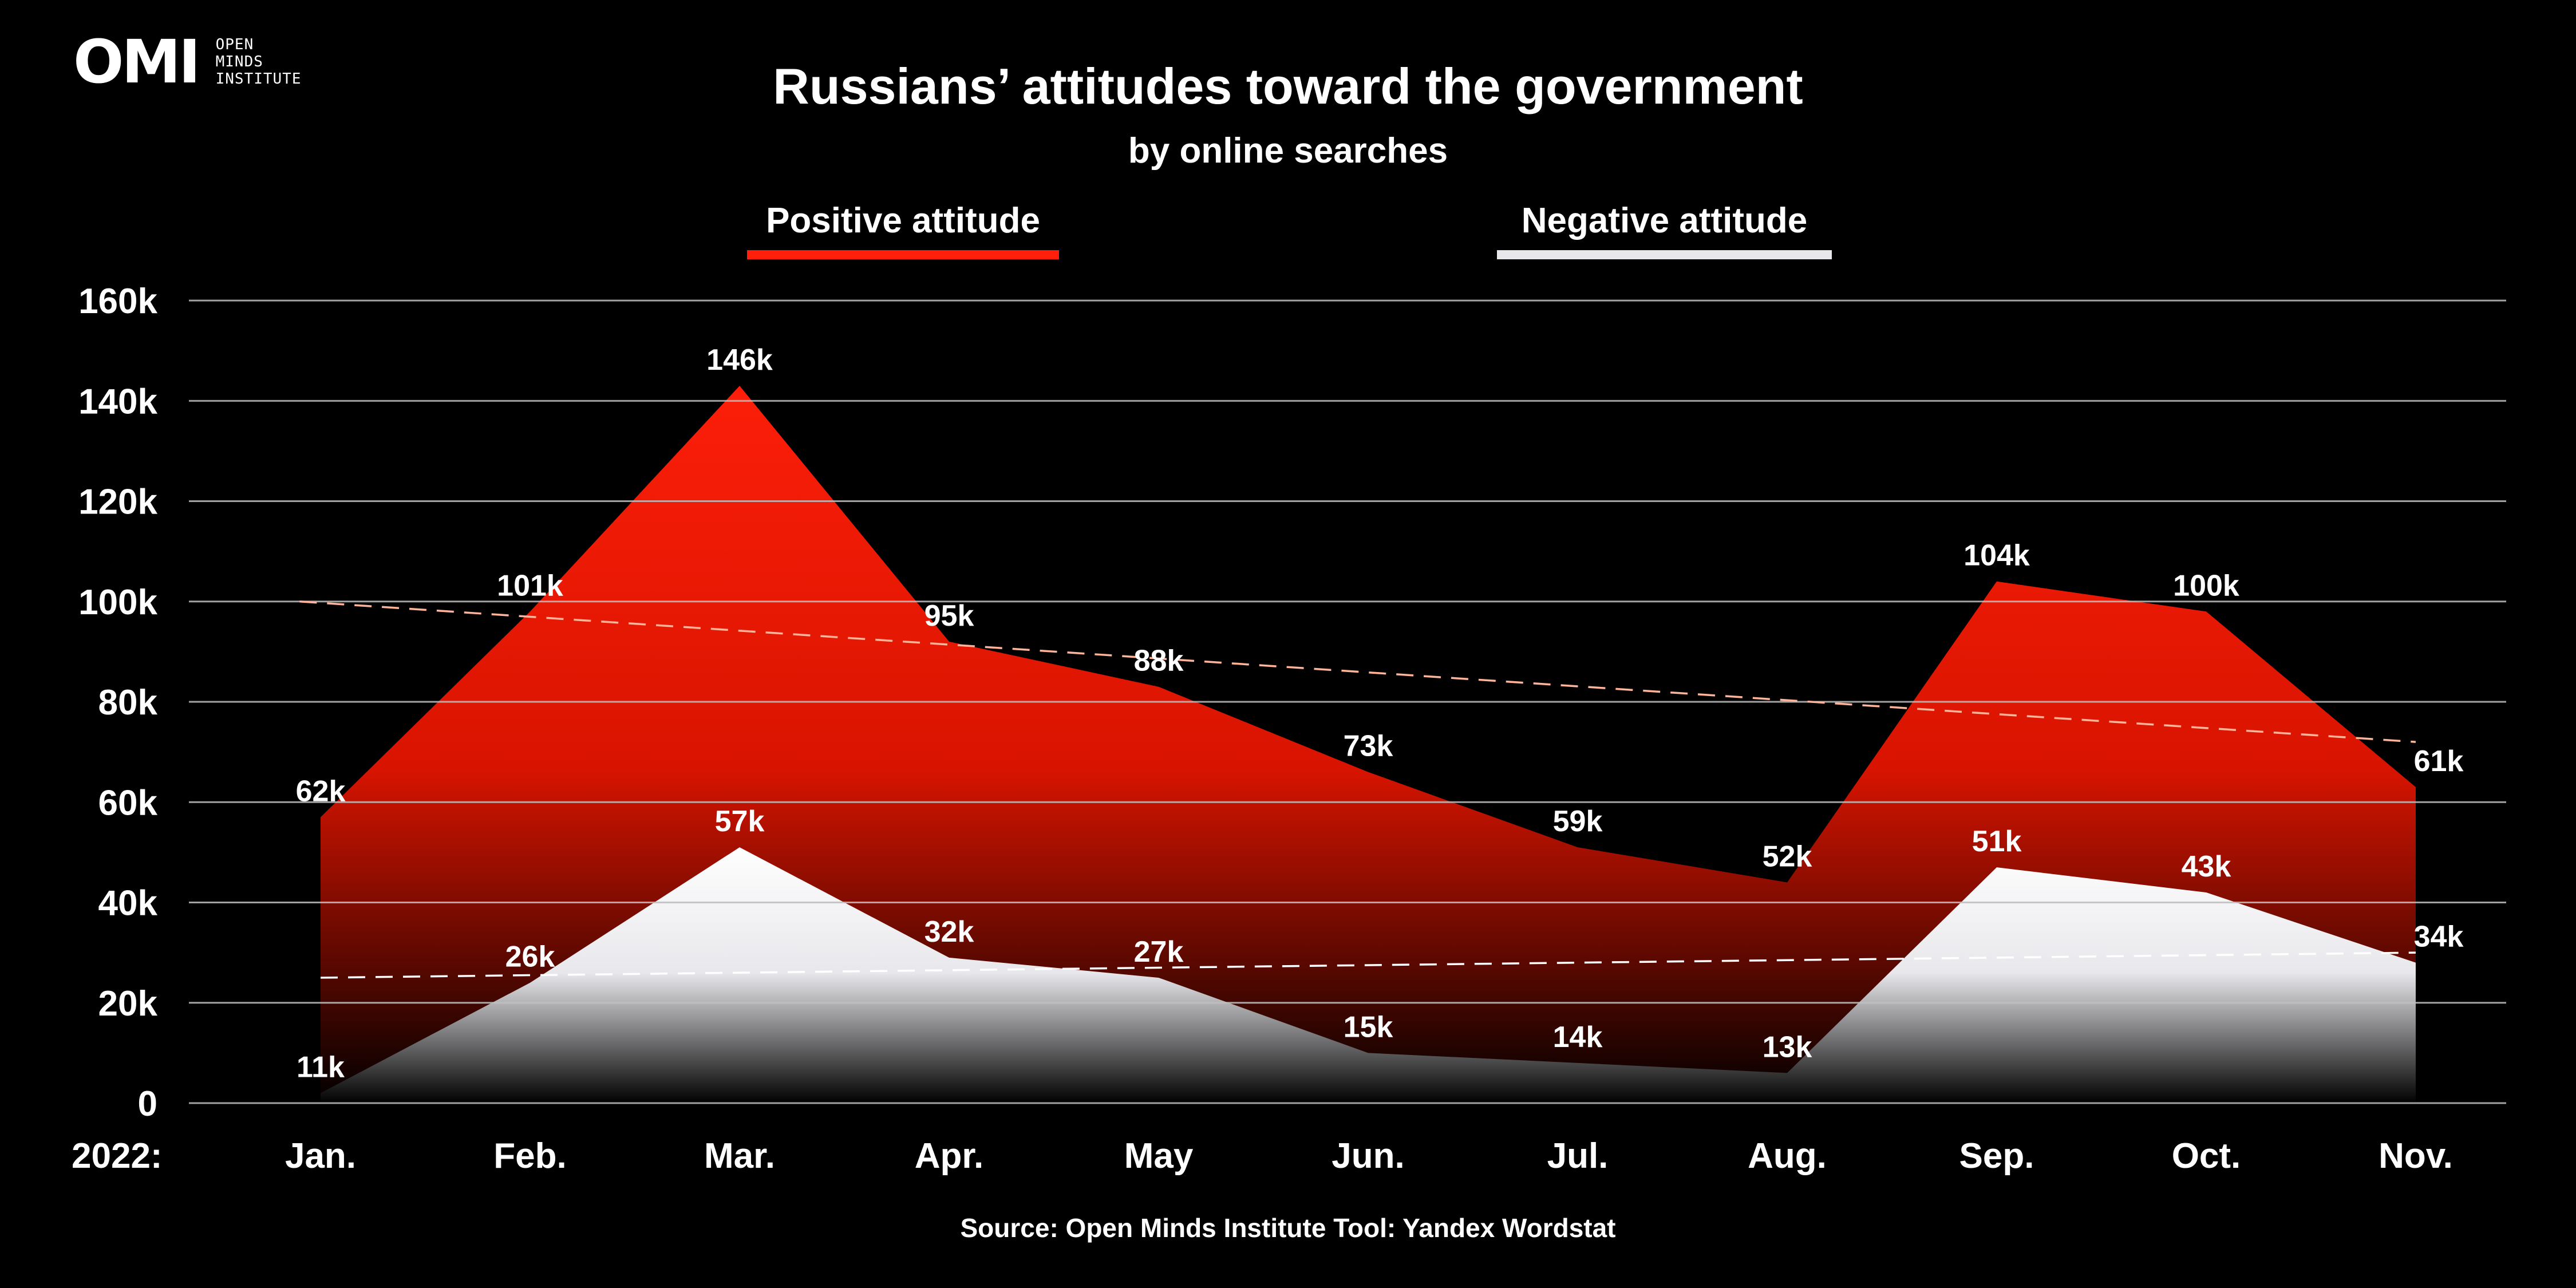 The width and height of the screenshot is (2576, 1288). Describe the element at coordinates (1159, 952) in the screenshot. I see `negative-data-label-may: 27k` at that location.